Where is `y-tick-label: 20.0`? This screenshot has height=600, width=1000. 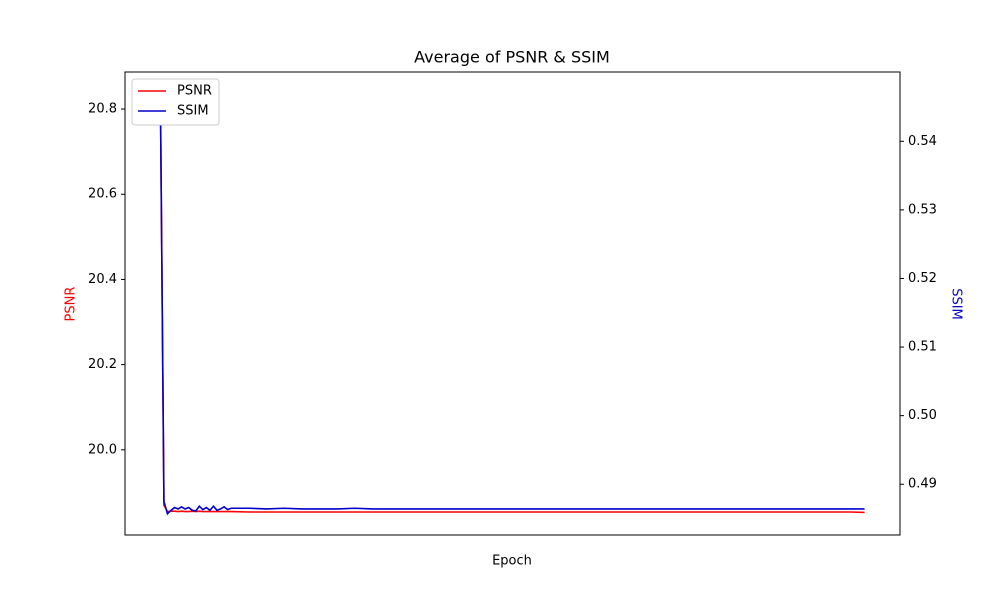 y-tick-label: 20.0 is located at coordinates (102, 449).